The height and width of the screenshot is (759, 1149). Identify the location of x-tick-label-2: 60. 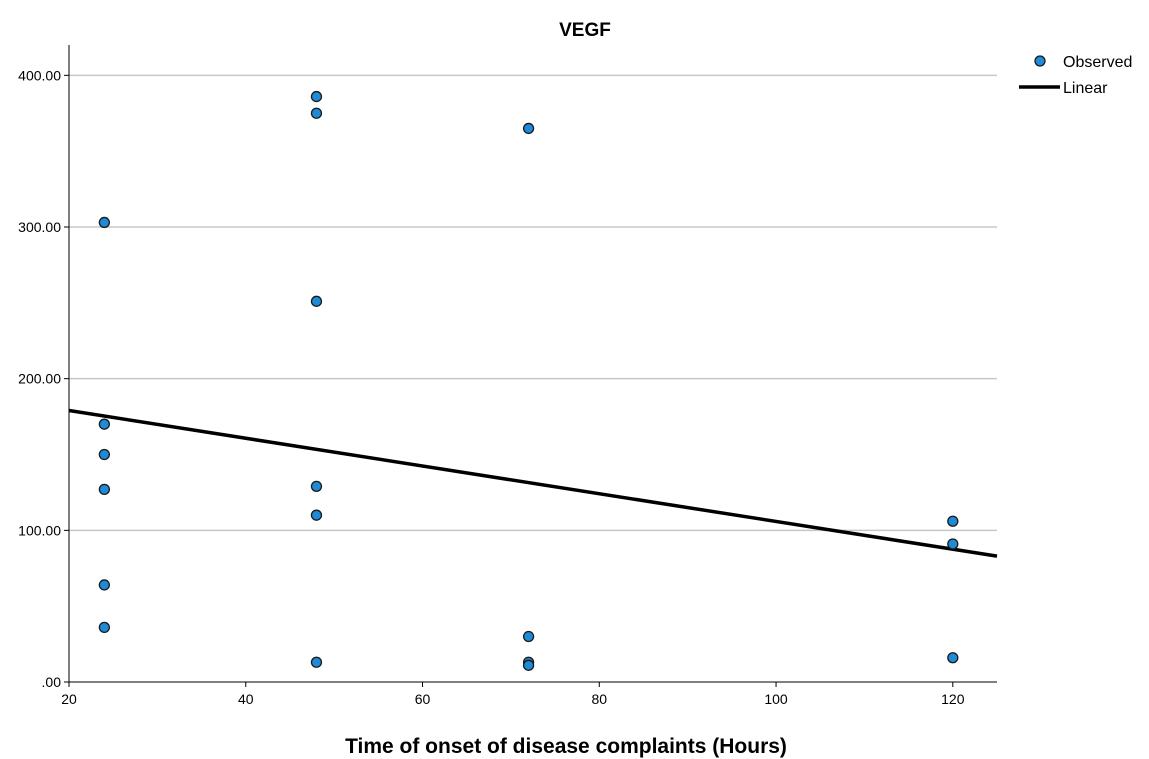
(423, 699).